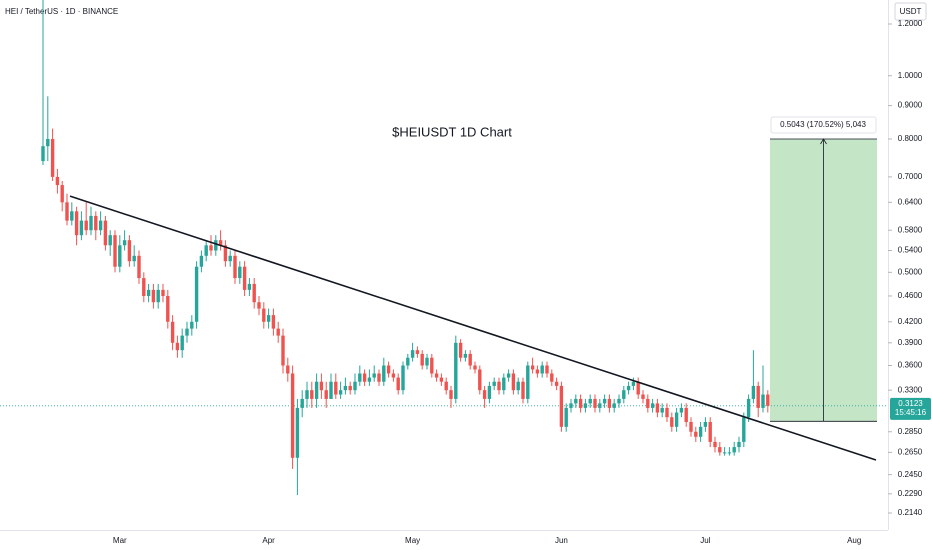 This screenshot has width=932, height=550. Describe the element at coordinates (910, 365) in the screenshot. I see `y-tick-label: 0.3600` at that location.